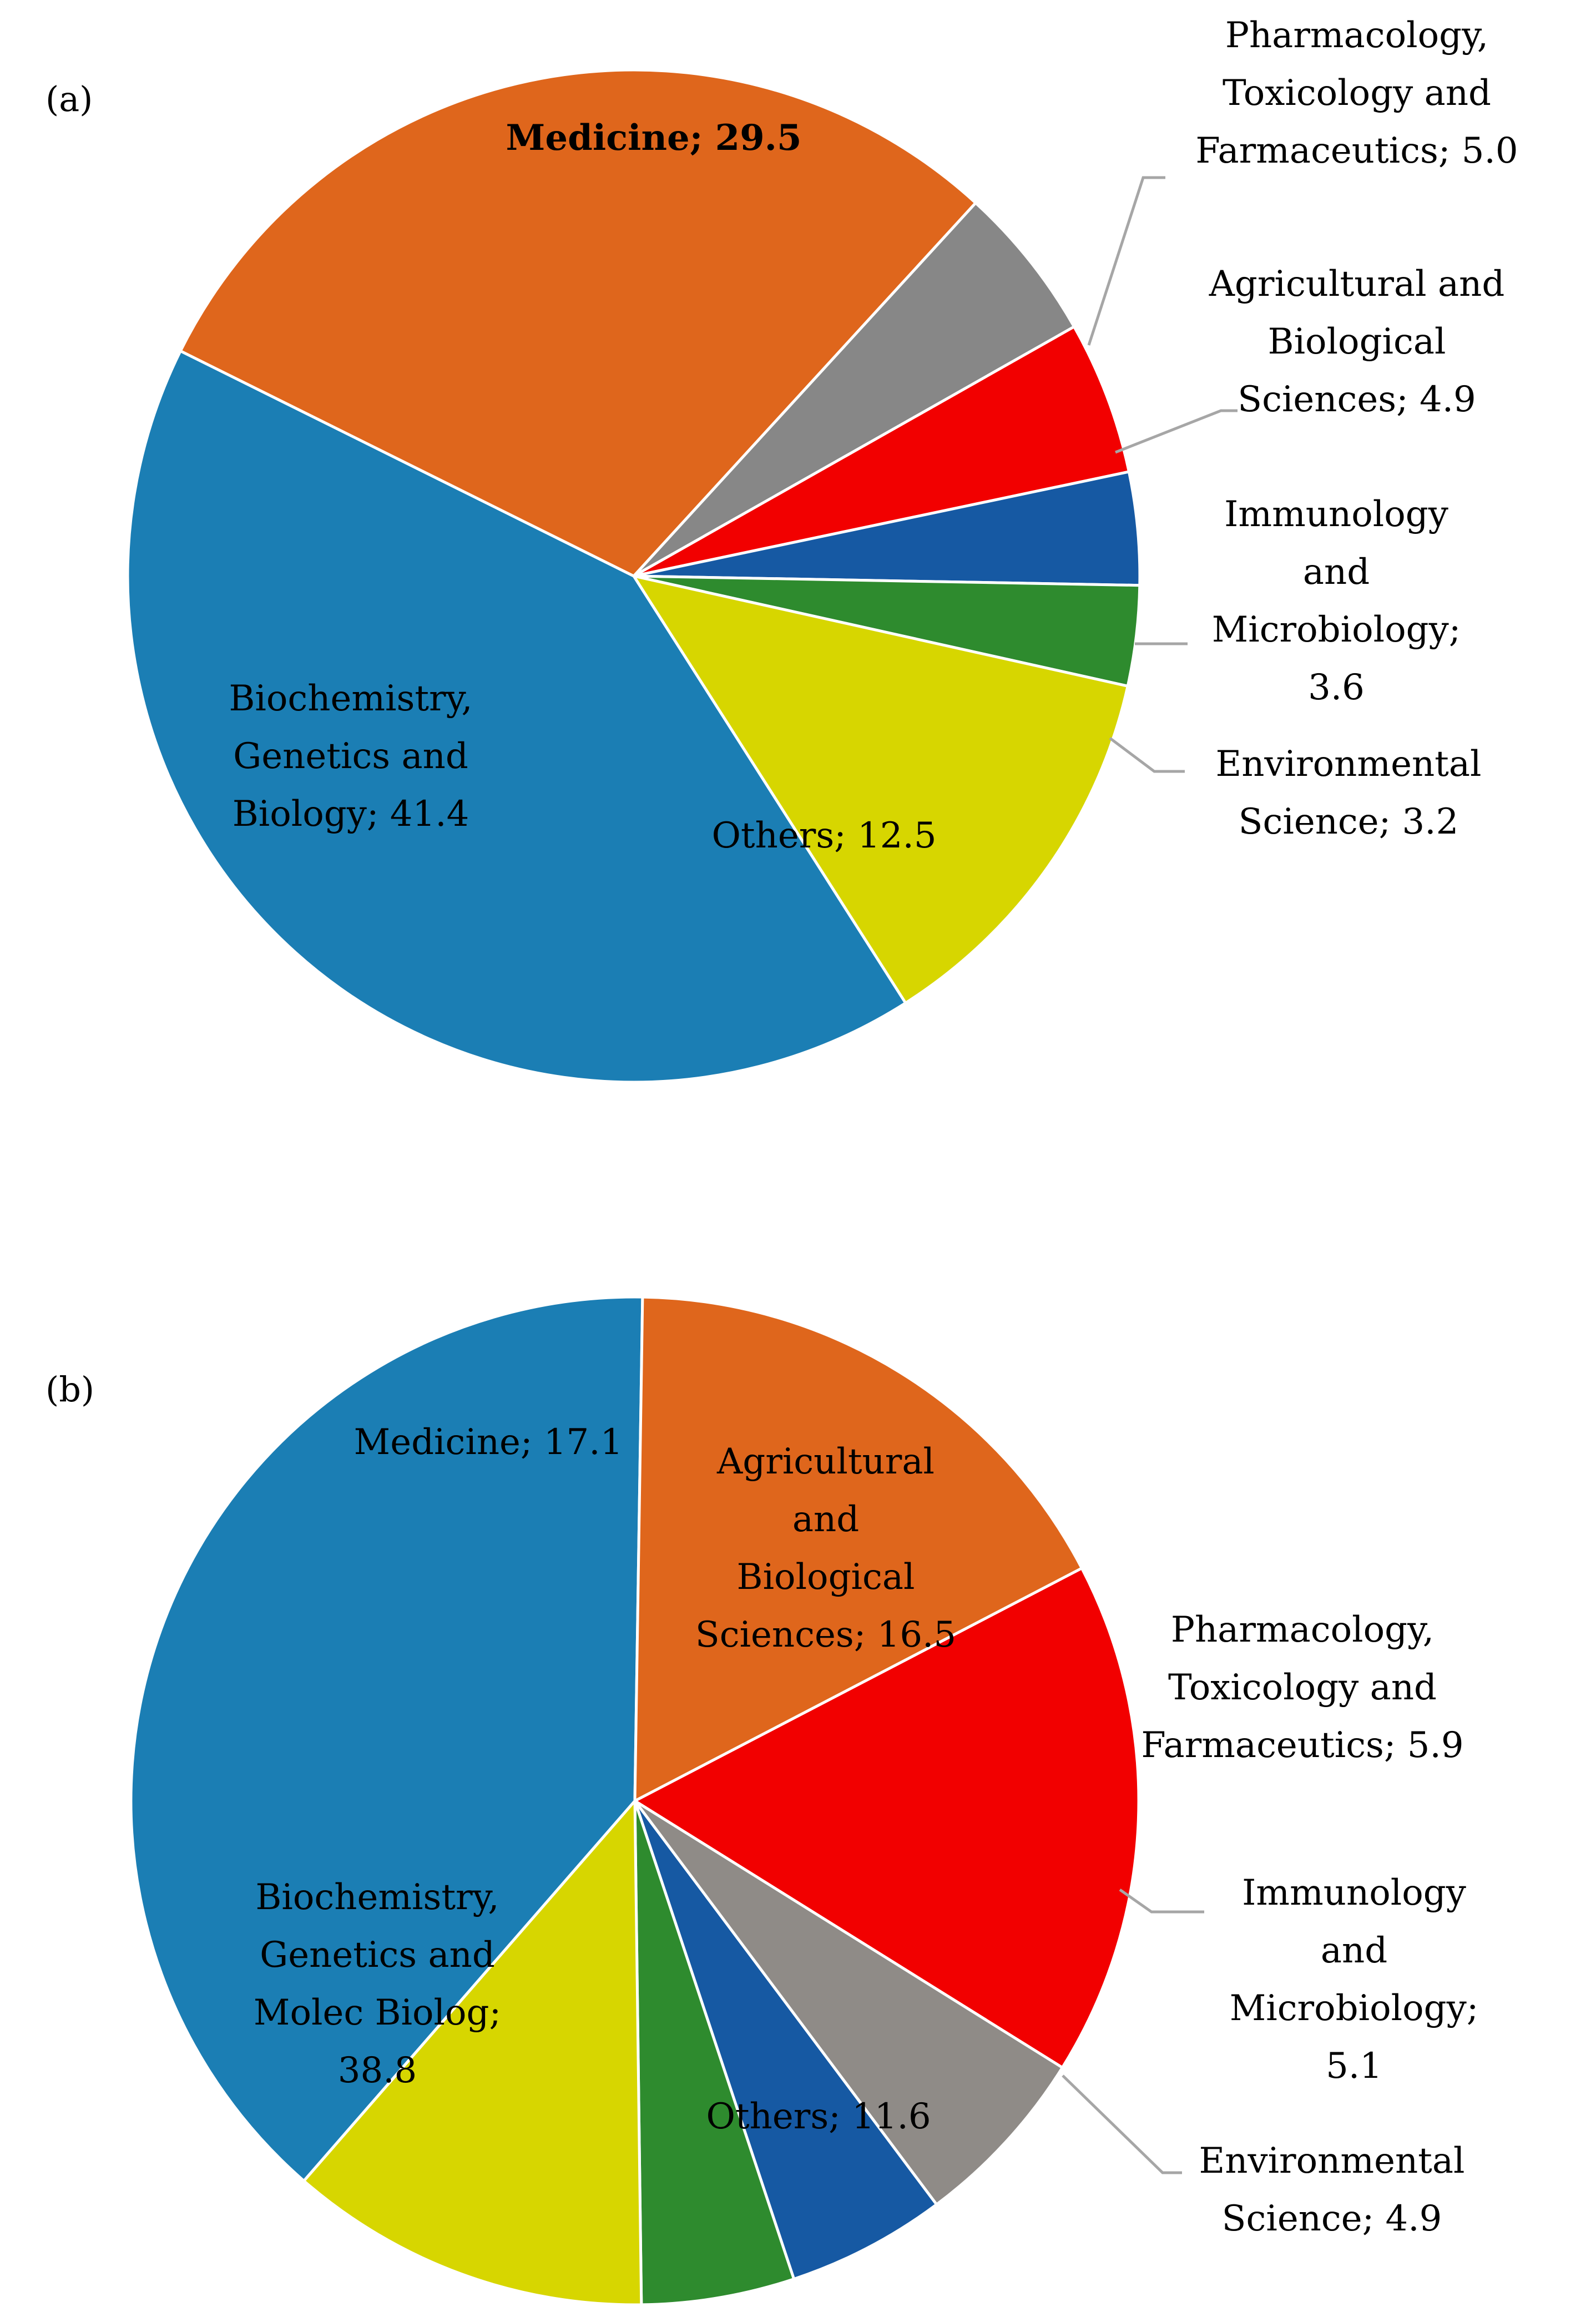 Image resolution: width=1596 pixels, height=2317 pixels. I want to click on pie-a-slice-pharmacology, so click(855, 389).